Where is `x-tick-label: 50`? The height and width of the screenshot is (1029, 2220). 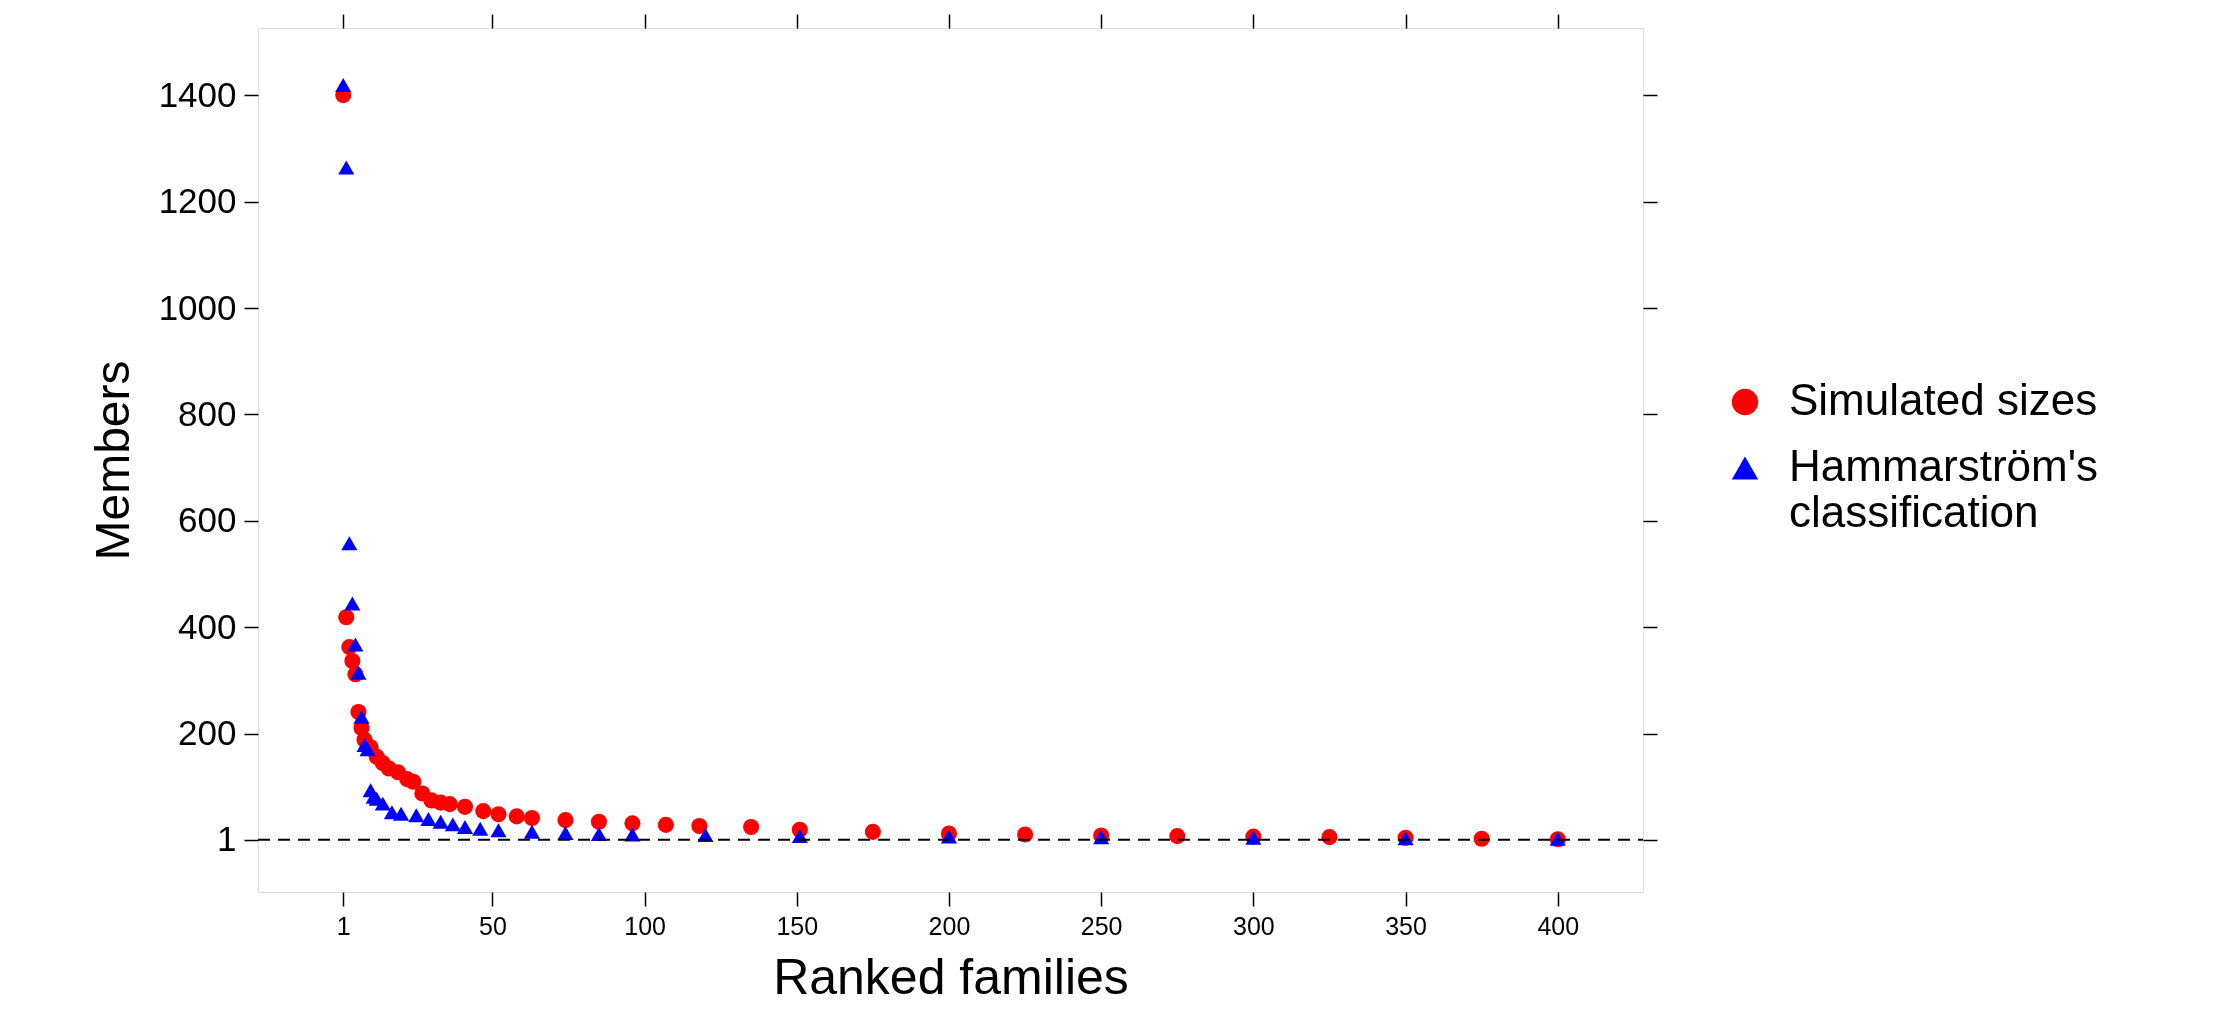 x-tick-label: 50 is located at coordinates (492, 925).